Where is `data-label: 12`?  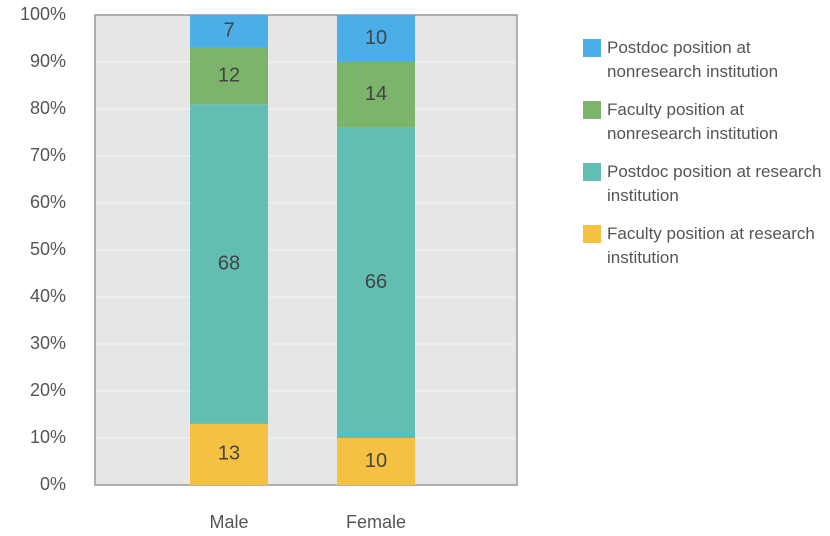
data-label: 12 is located at coordinates (229, 75).